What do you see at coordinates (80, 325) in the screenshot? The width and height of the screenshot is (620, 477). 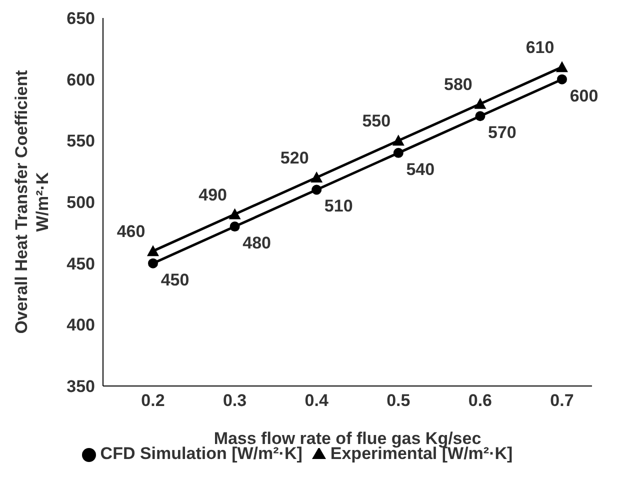 I see `y-tick-label: 400` at bounding box center [80, 325].